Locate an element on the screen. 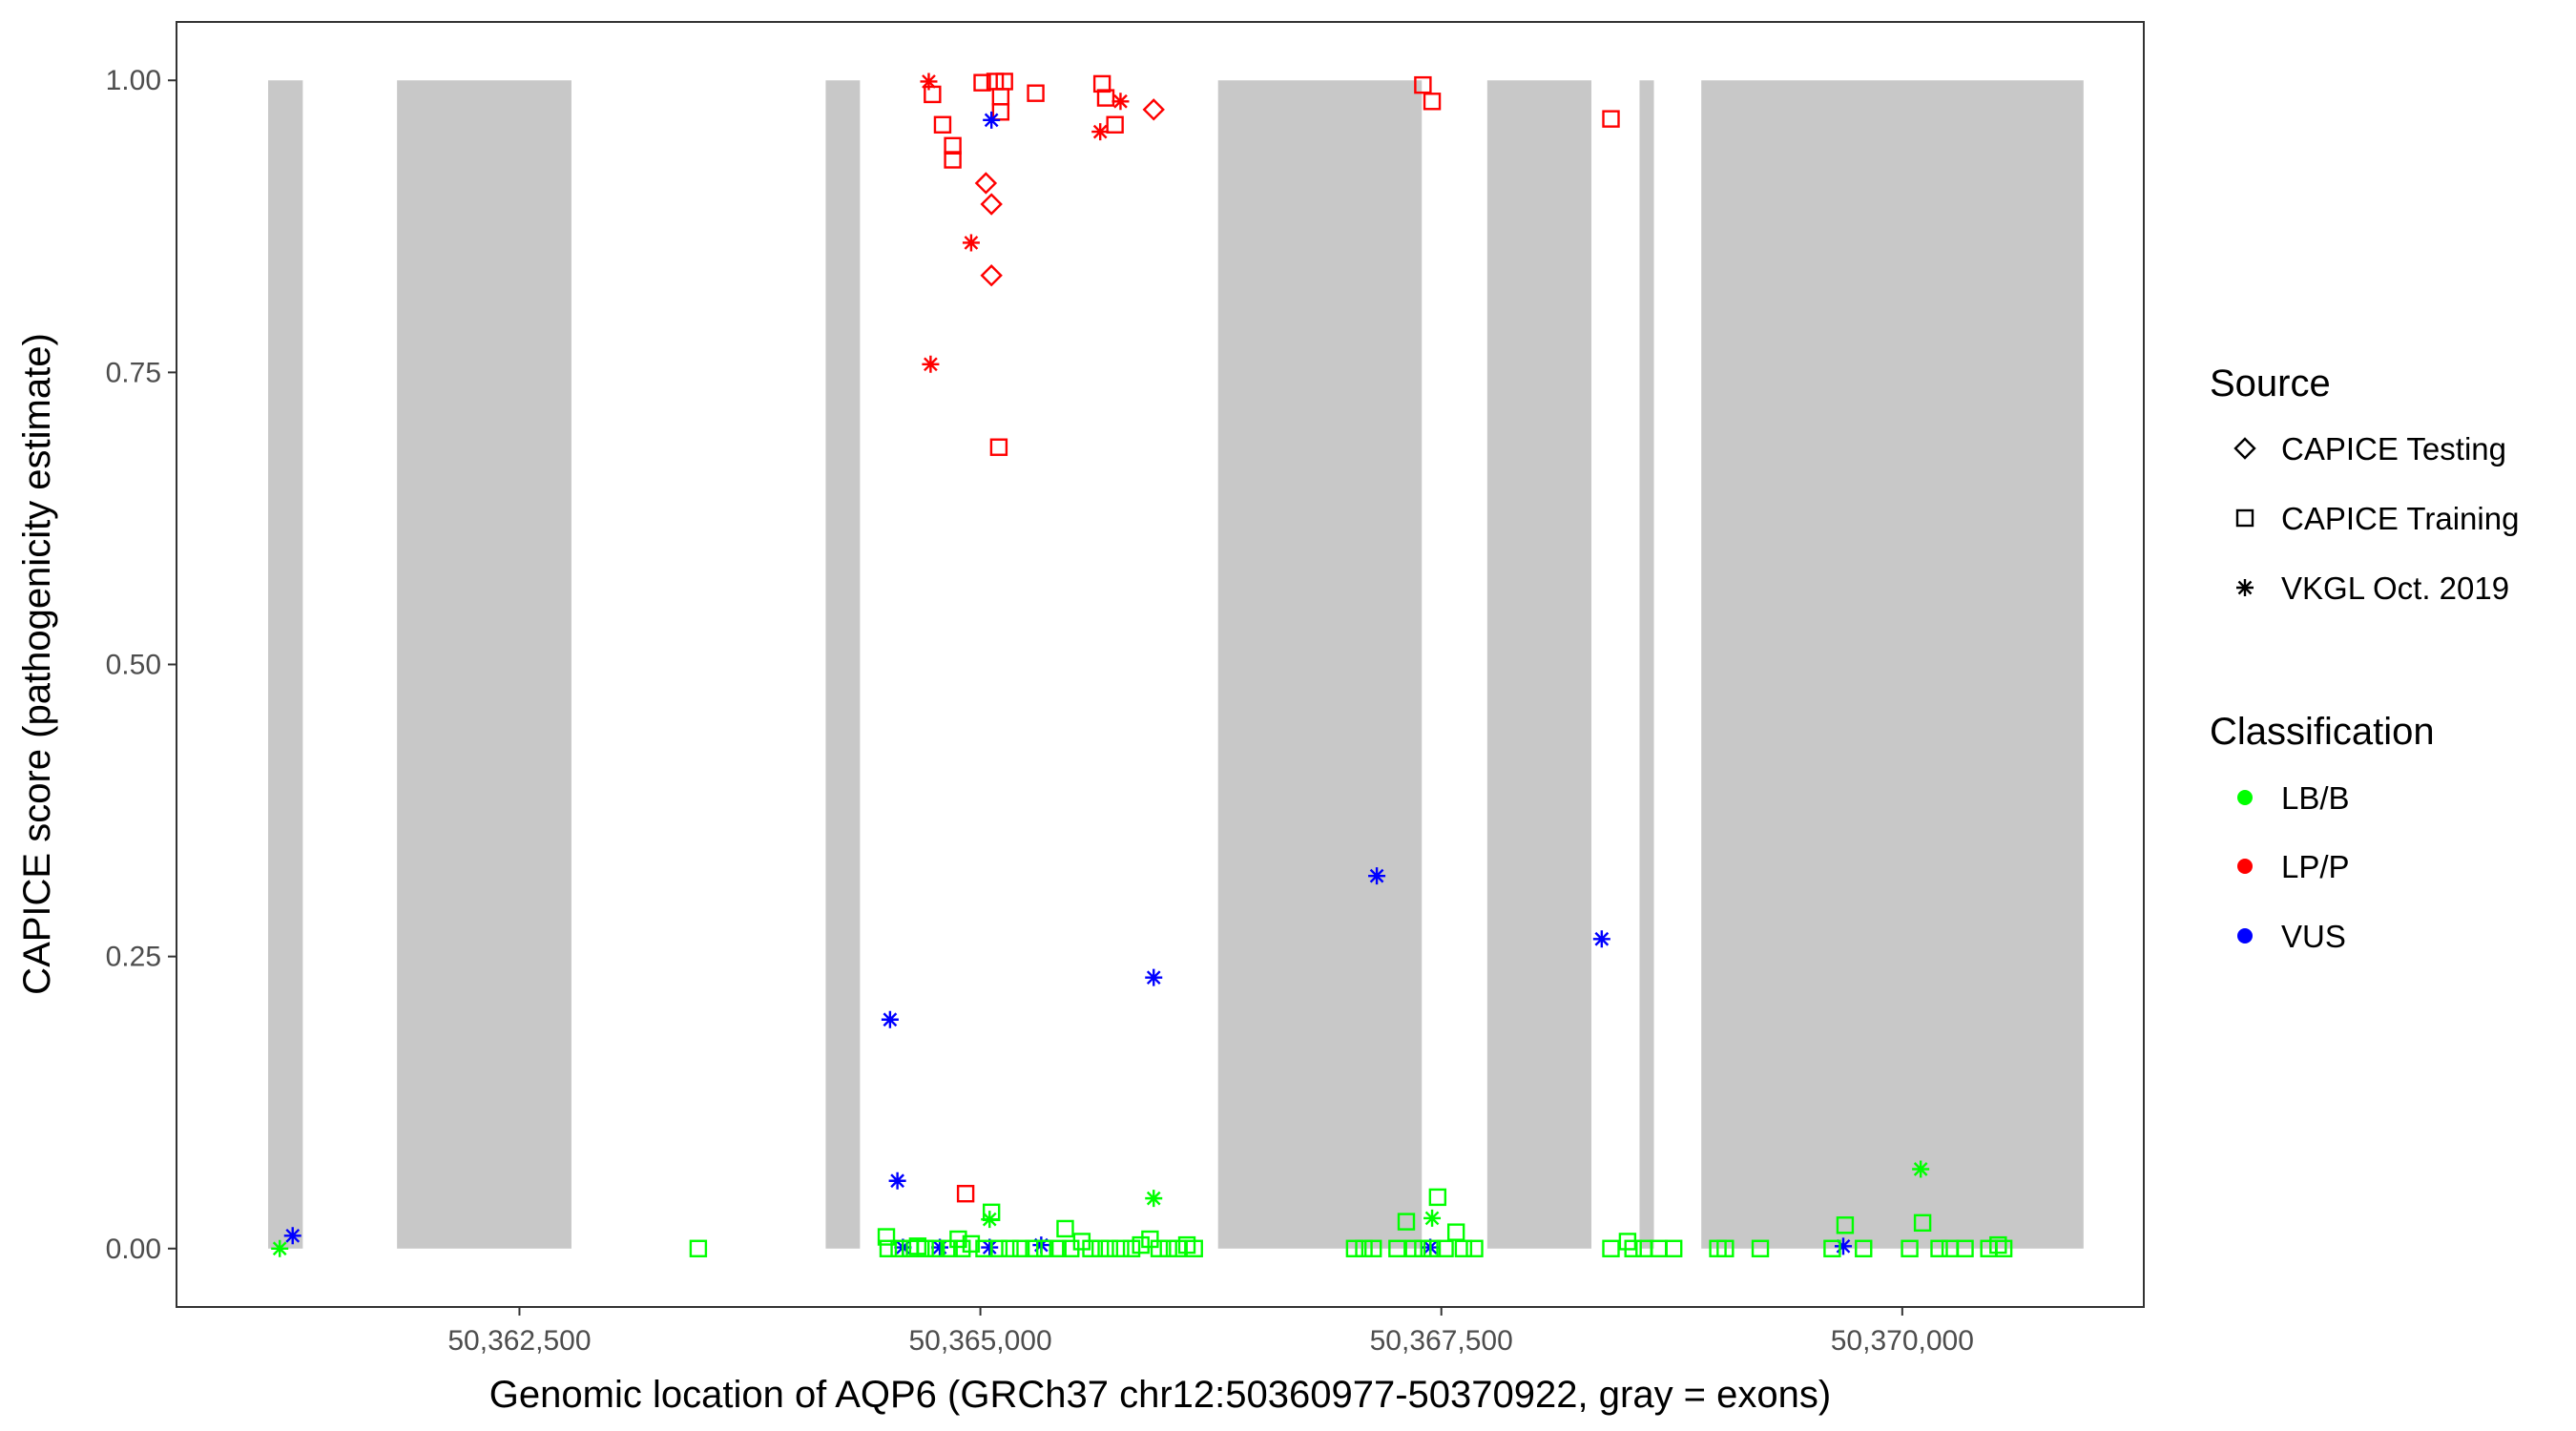 The image size is (2576, 1431). legend-dot-vus is located at coordinates (2245, 936).